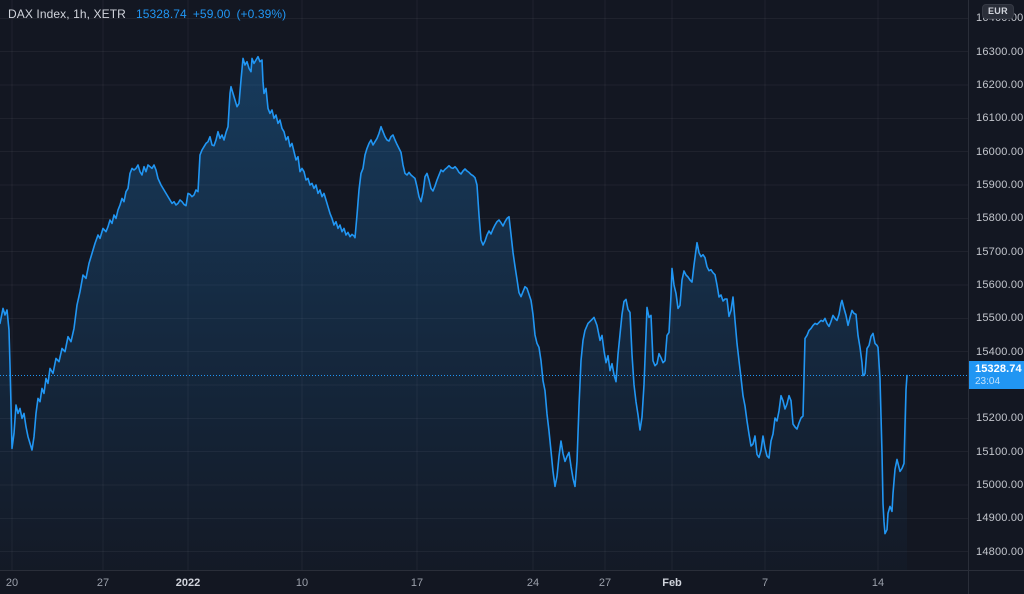 The width and height of the screenshot is (1024, 594). I want to click on price-tick-label: 15100.00, so click(1000, 451).